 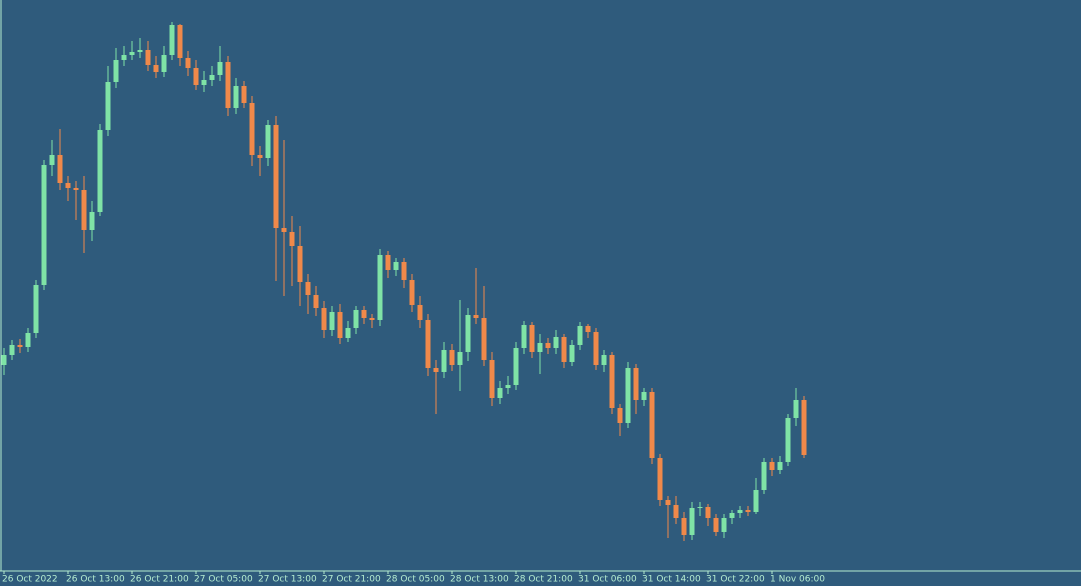 What do you see at coordinates (159, 580) in the screenshot?
I see `x-tick-label: 26 Oct 21:00` at bounding box center [159, 580].